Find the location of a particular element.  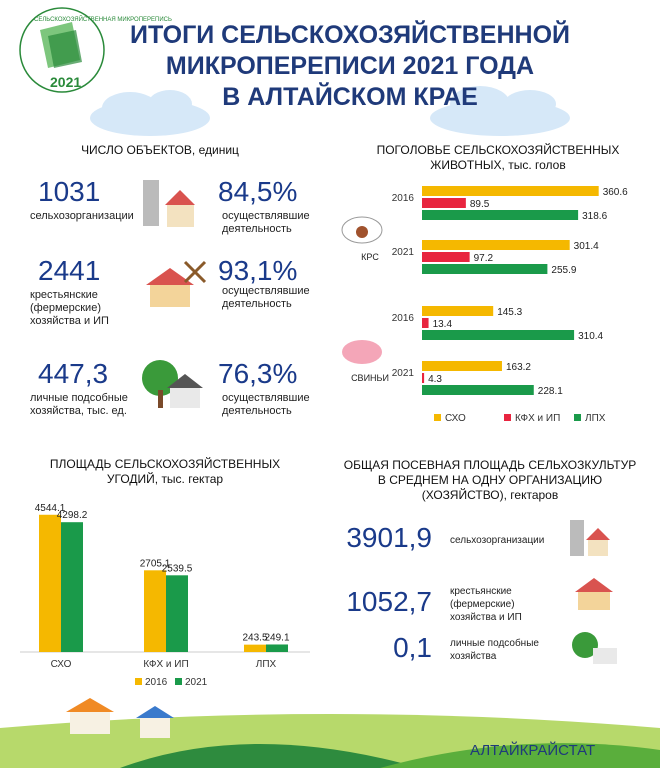

share: 93,1% is located at coordinates (258, 270).